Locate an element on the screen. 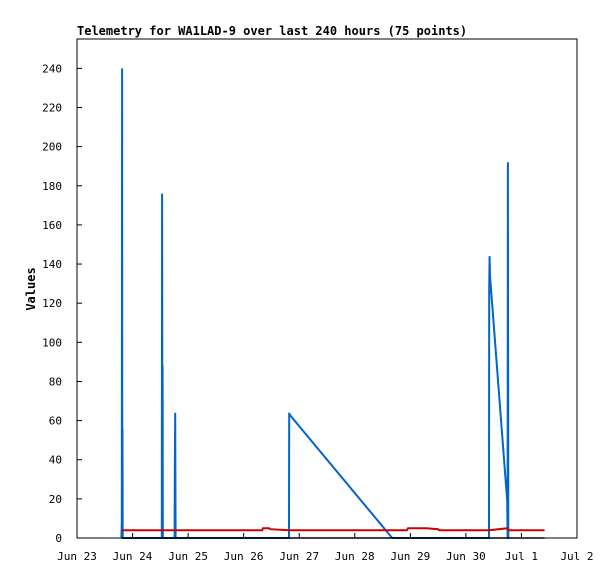  x-tick-label: Jul 1 is located at coordinates (521, 556).